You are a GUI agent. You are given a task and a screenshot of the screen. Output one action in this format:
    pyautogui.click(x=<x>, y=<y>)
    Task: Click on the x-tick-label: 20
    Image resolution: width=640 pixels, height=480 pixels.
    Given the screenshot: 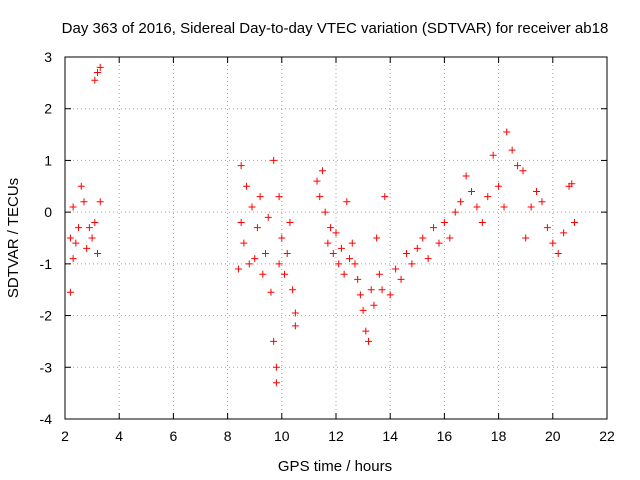 What is the action you would take?
    pyautogui.click(x=553, y=436)
    